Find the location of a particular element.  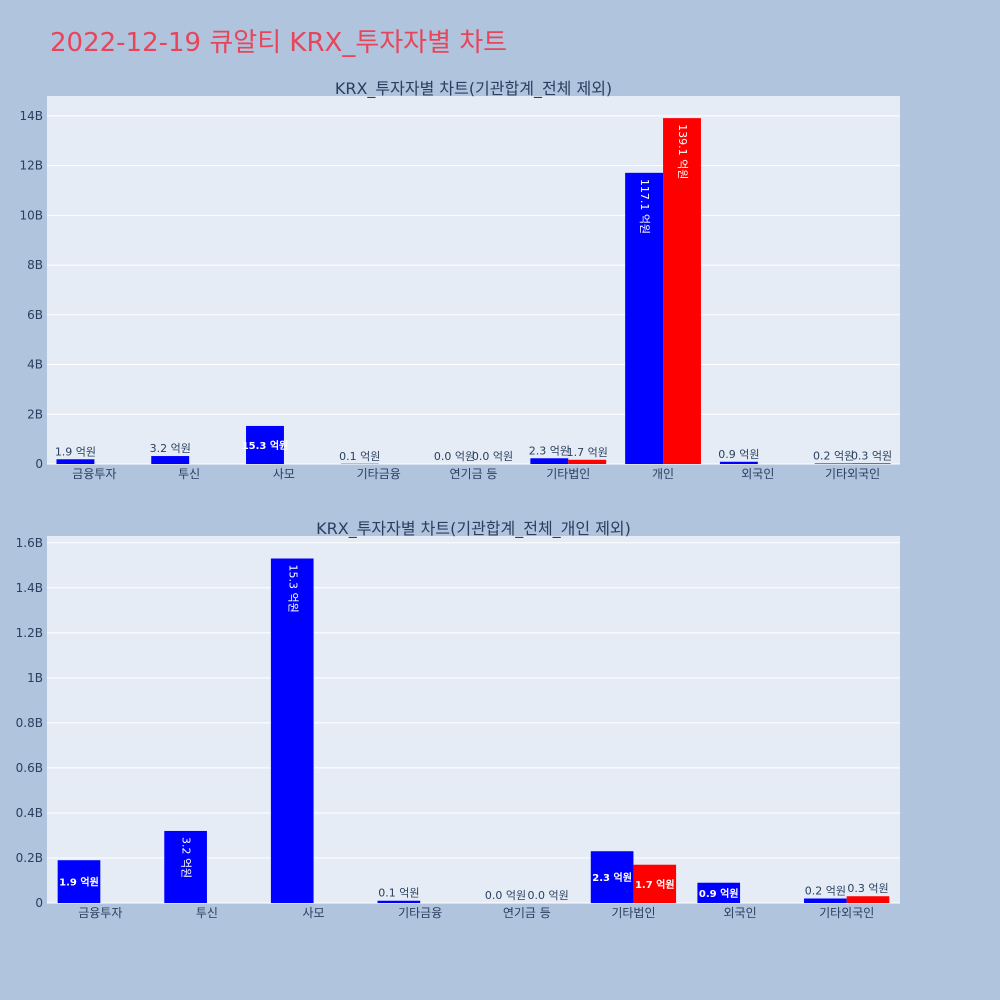

y-tick-label: 4B is located at coordinates (35, 365).